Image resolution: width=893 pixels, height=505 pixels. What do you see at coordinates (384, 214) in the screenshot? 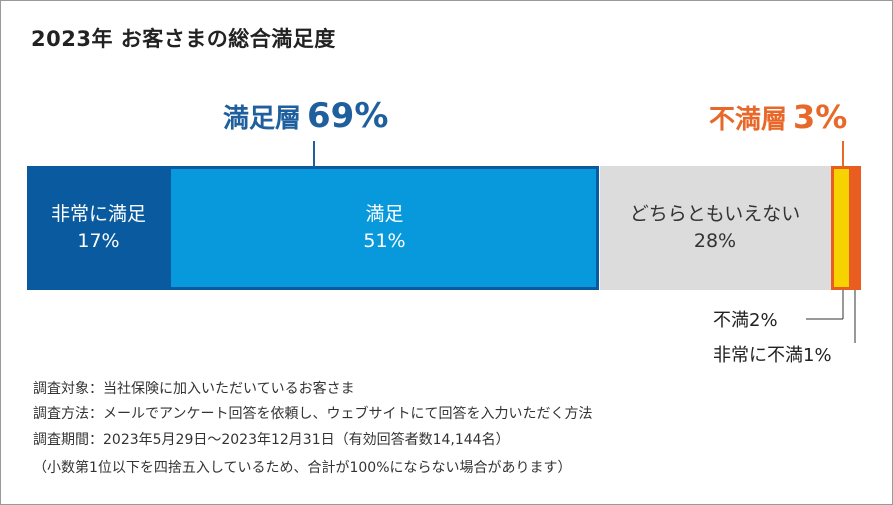
I see `seg-satisfied-label: 満足` at bounding box center [384, 214].